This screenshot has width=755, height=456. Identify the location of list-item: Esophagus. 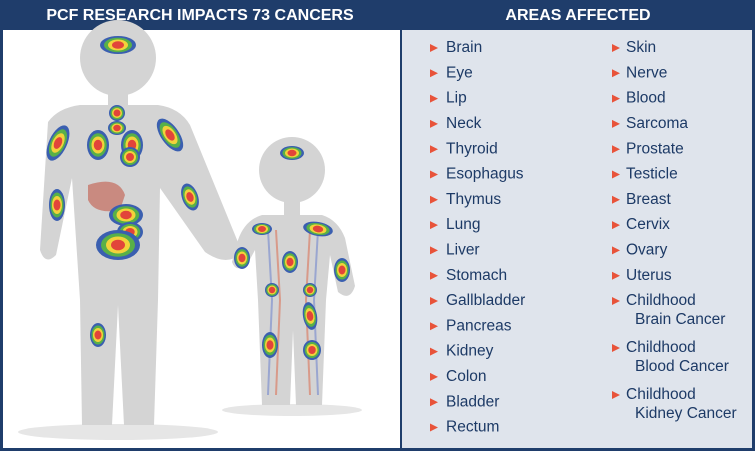
(485, 174).